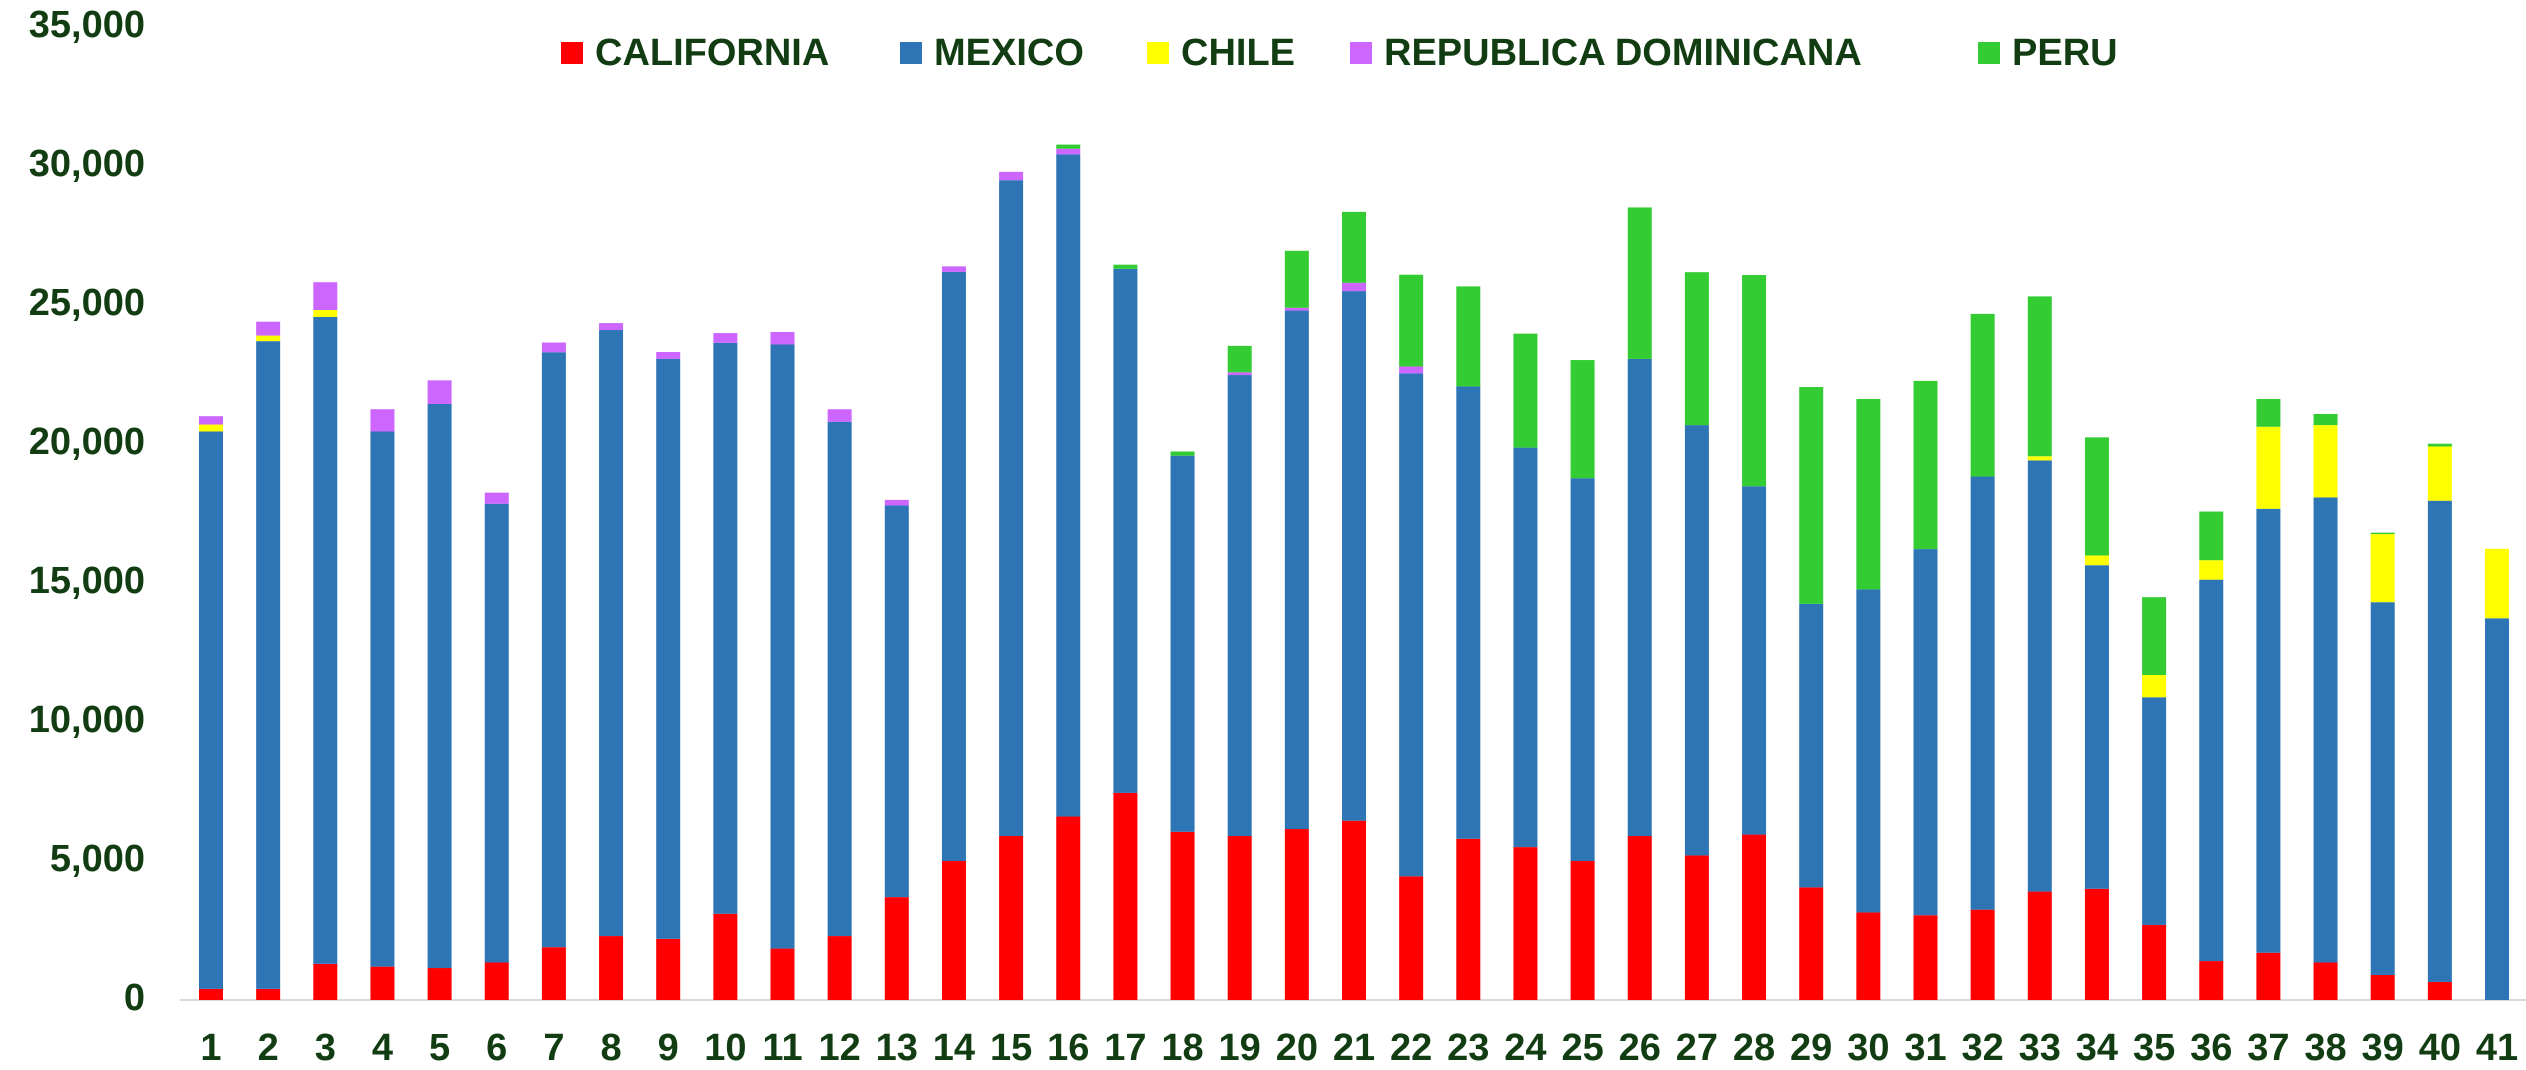 The image size is (2526, 1070). I want to click on x-tick-label: 33, so click(2040, 1048).